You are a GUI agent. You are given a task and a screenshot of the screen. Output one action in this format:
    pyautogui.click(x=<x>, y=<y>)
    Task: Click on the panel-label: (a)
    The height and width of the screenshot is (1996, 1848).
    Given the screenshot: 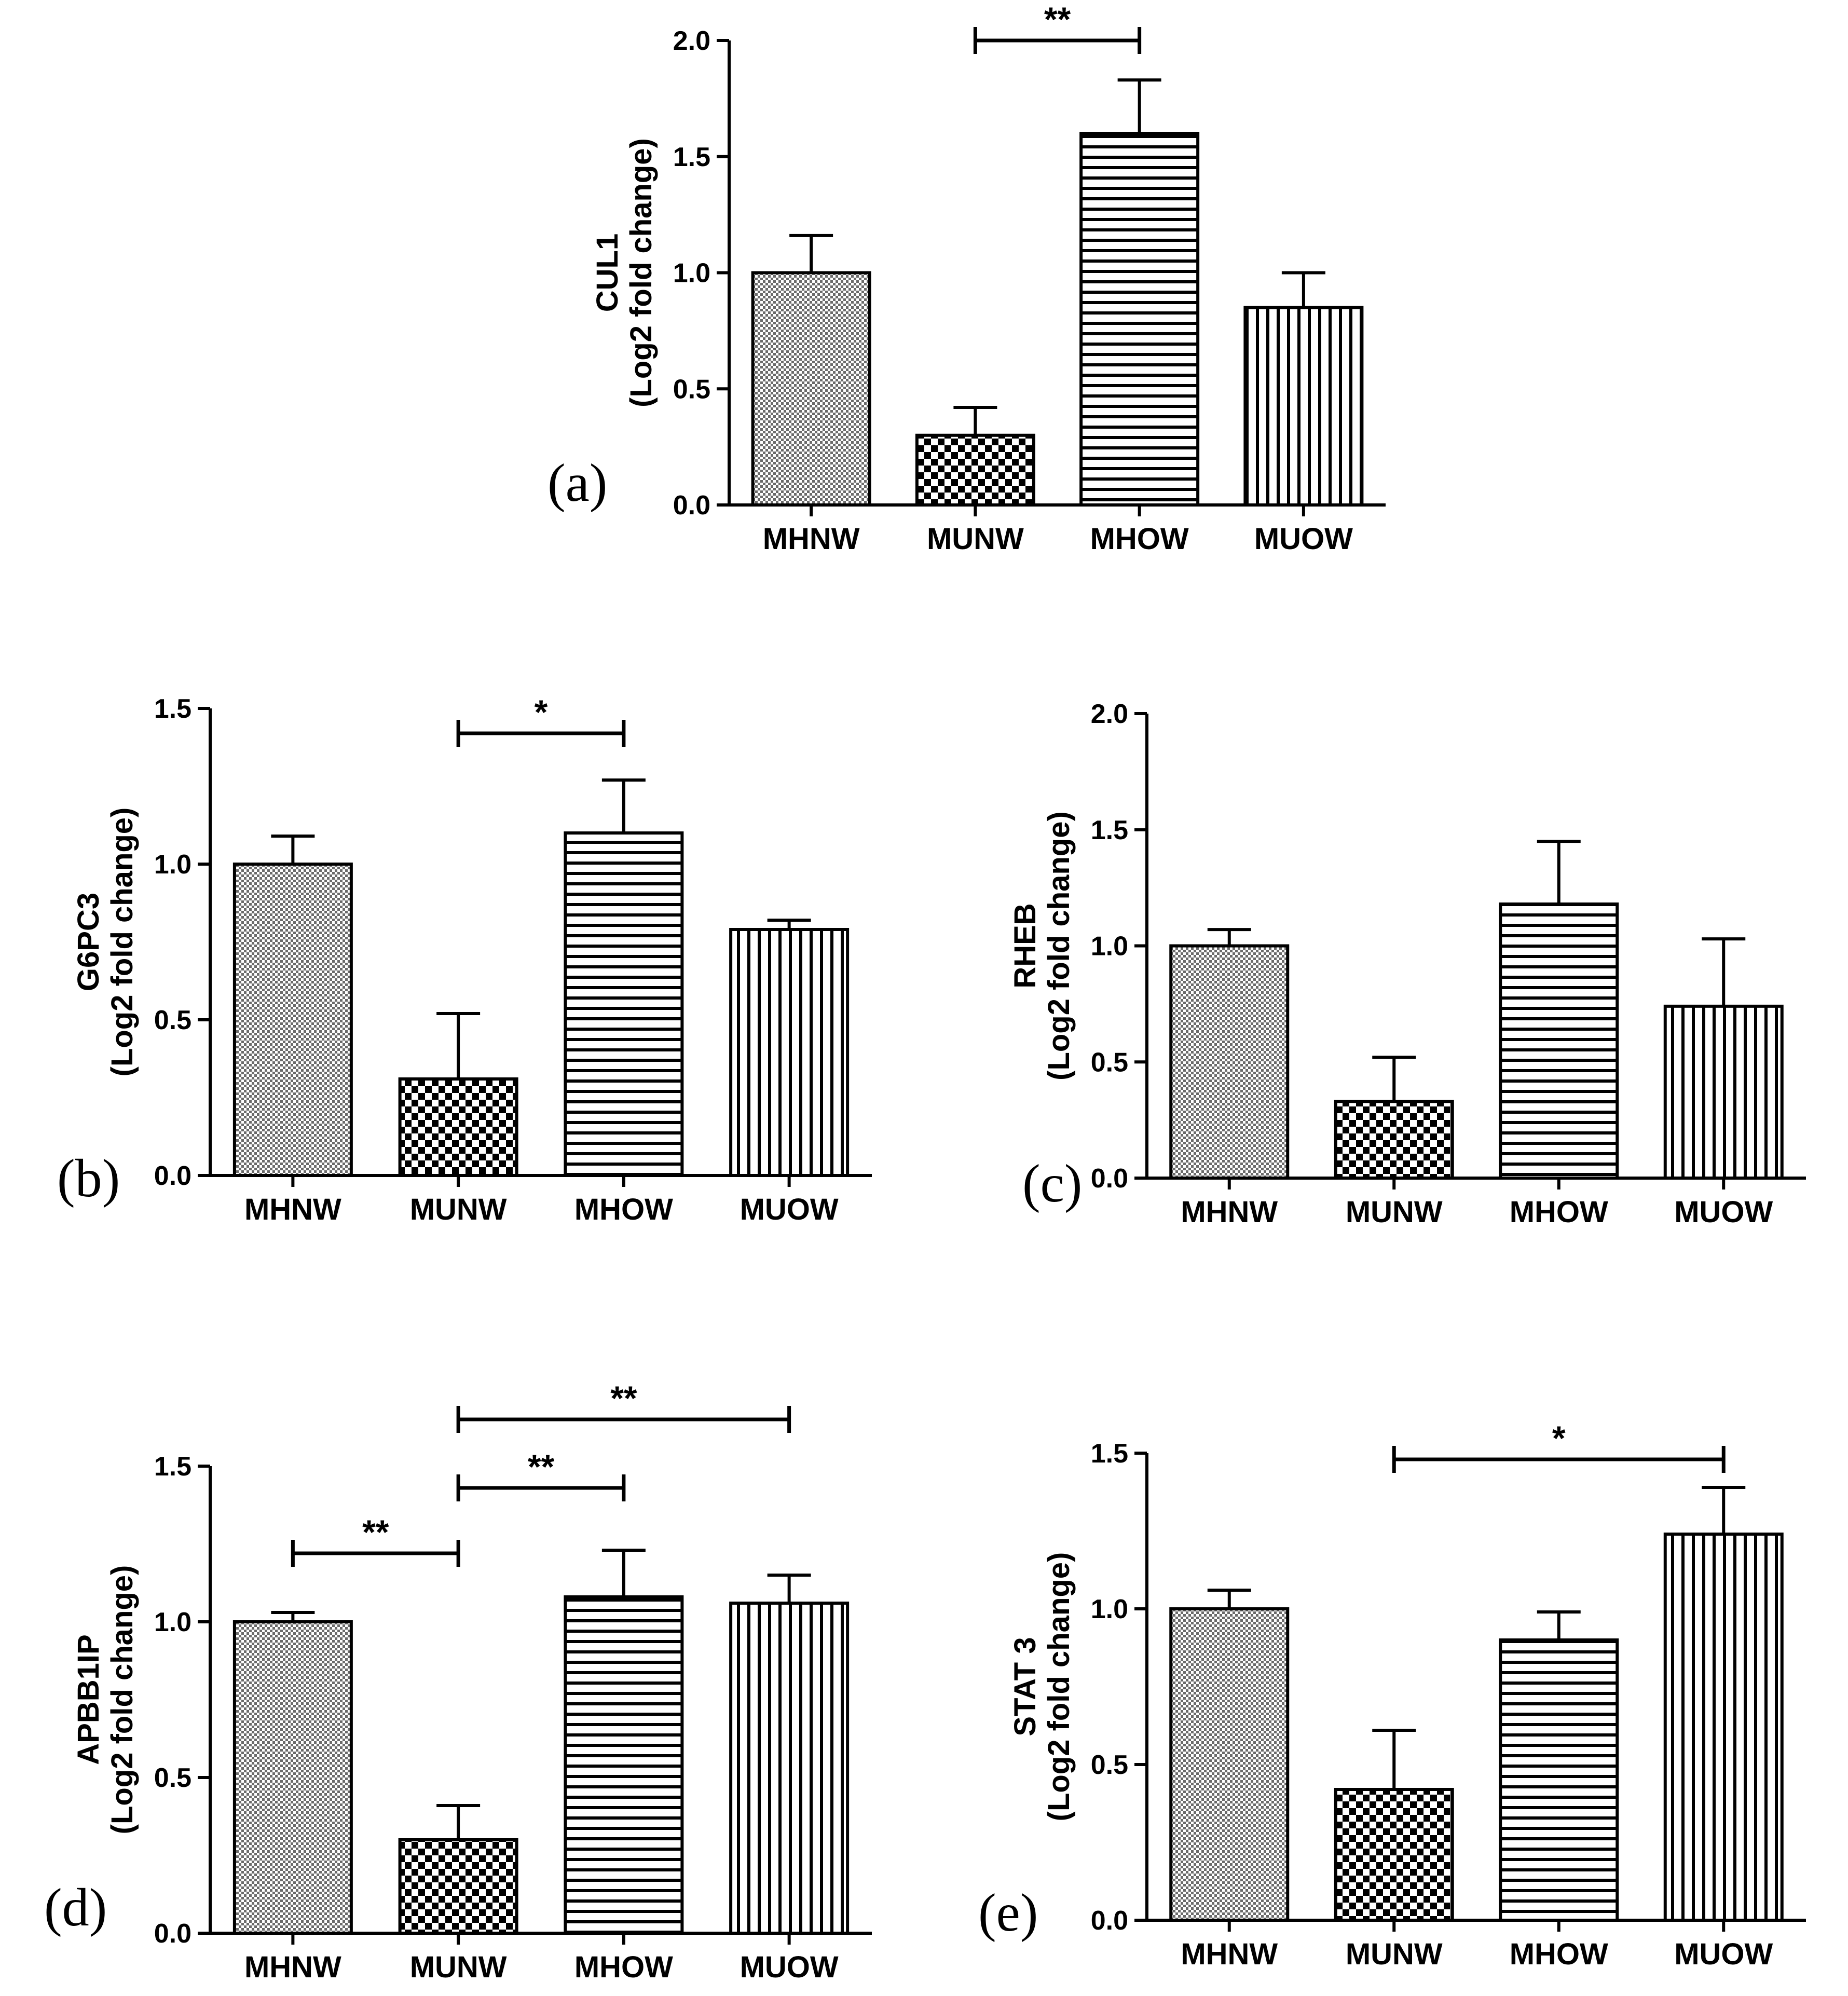 What is the action you would take?
    pyautogui.click(x=577, y=483)
    